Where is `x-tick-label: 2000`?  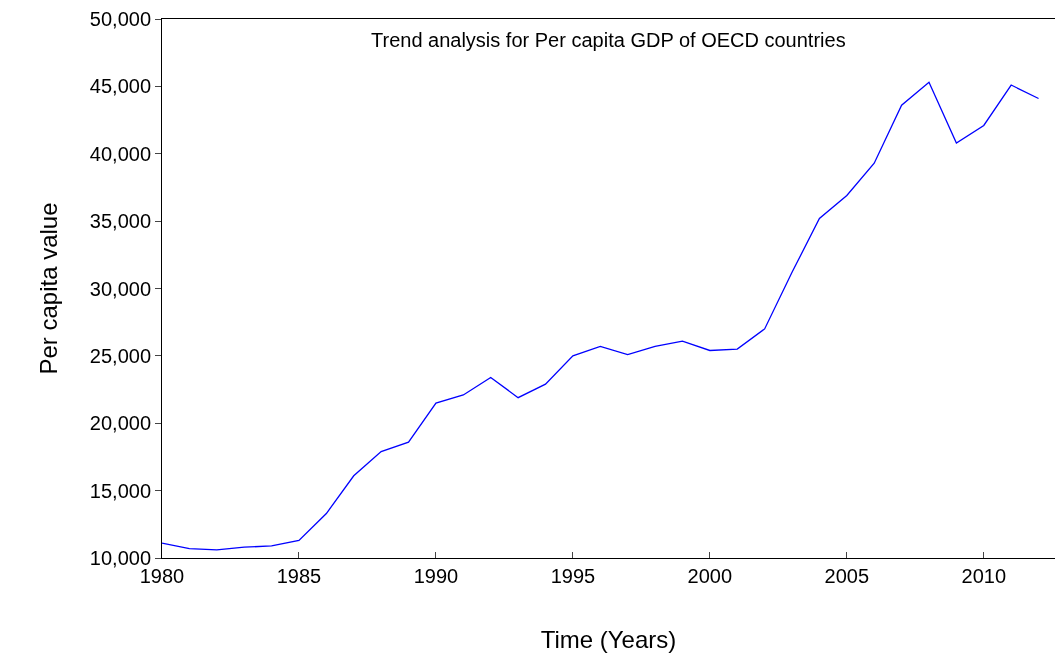
x-tick-label: 2000 is located at coordinates (710, 576).